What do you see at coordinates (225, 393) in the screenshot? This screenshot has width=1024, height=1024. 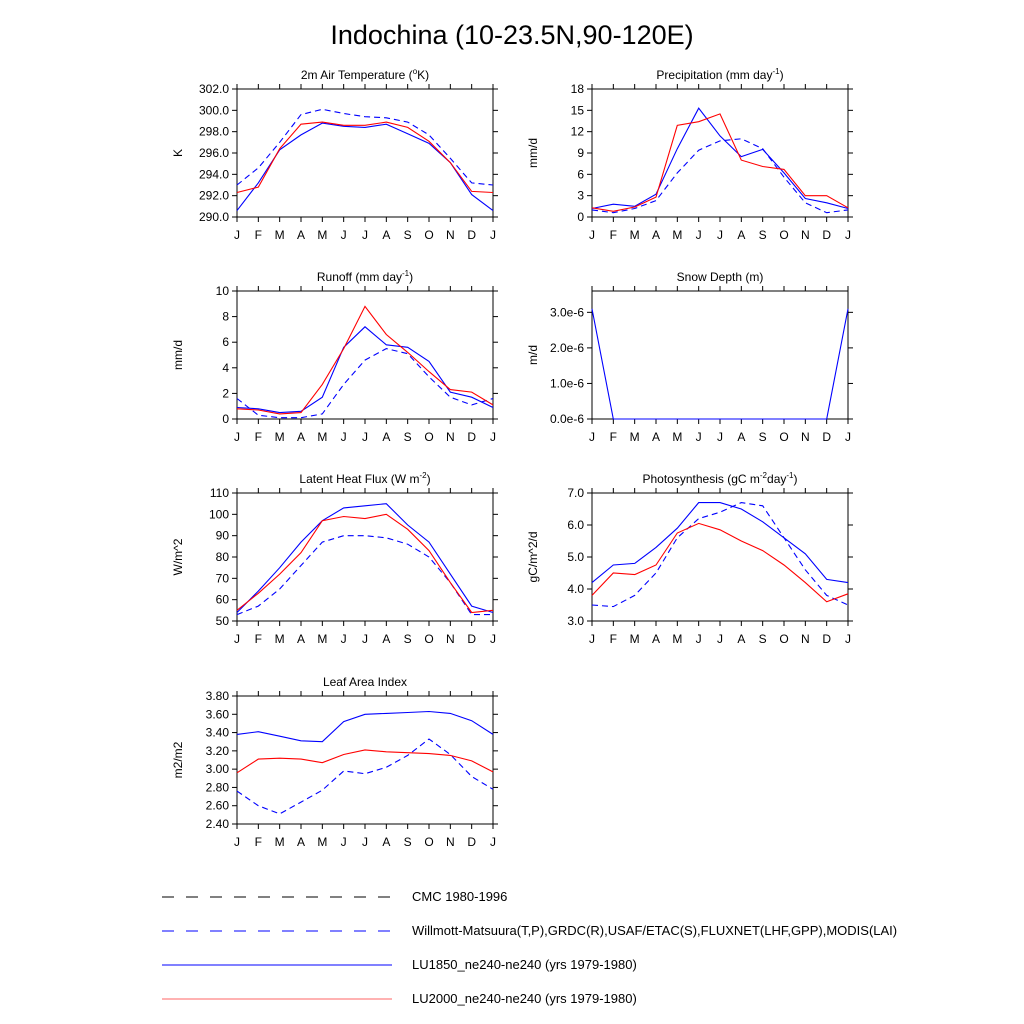 I see `y-tick-label: 2` at bounding box center [225, 393].